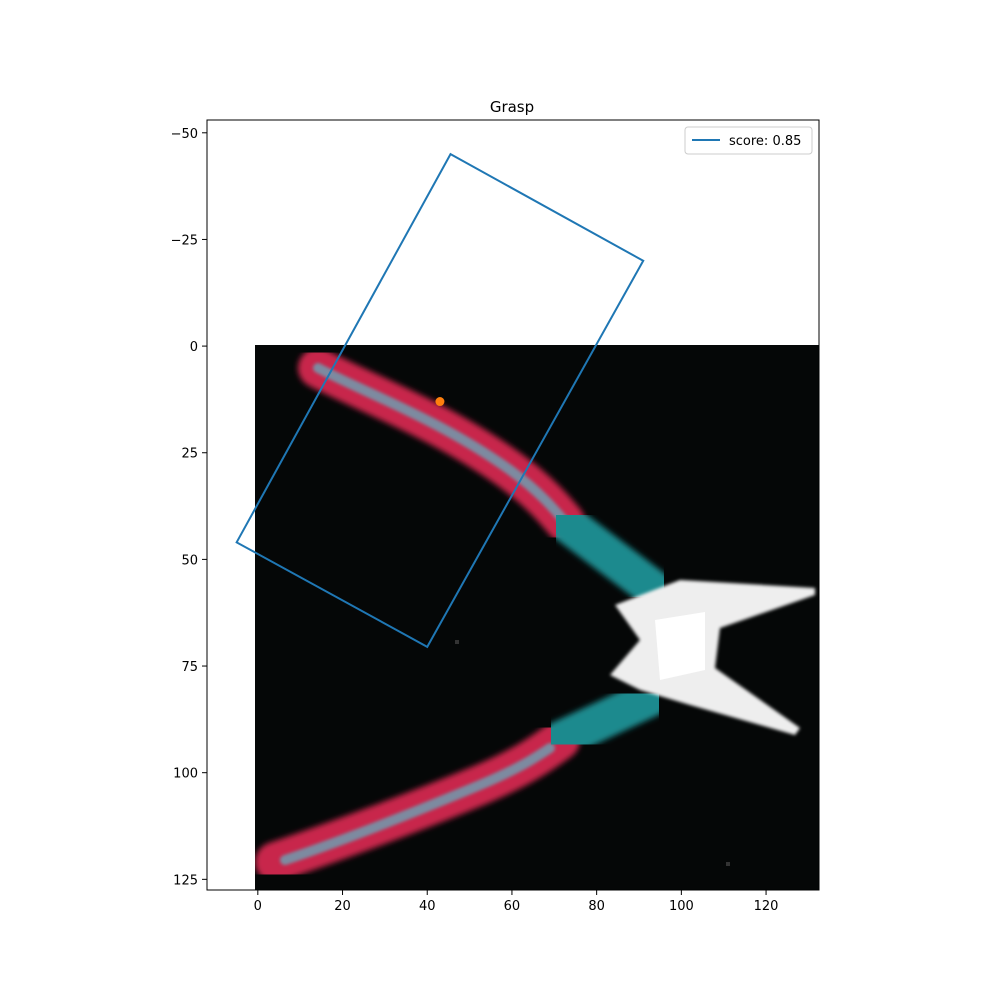 The image size is (1000, 1000). What do you see at coordinates (342, 906) in the screenshot?
I see `x-tick-label: 20` at bounding box center [342, 906].